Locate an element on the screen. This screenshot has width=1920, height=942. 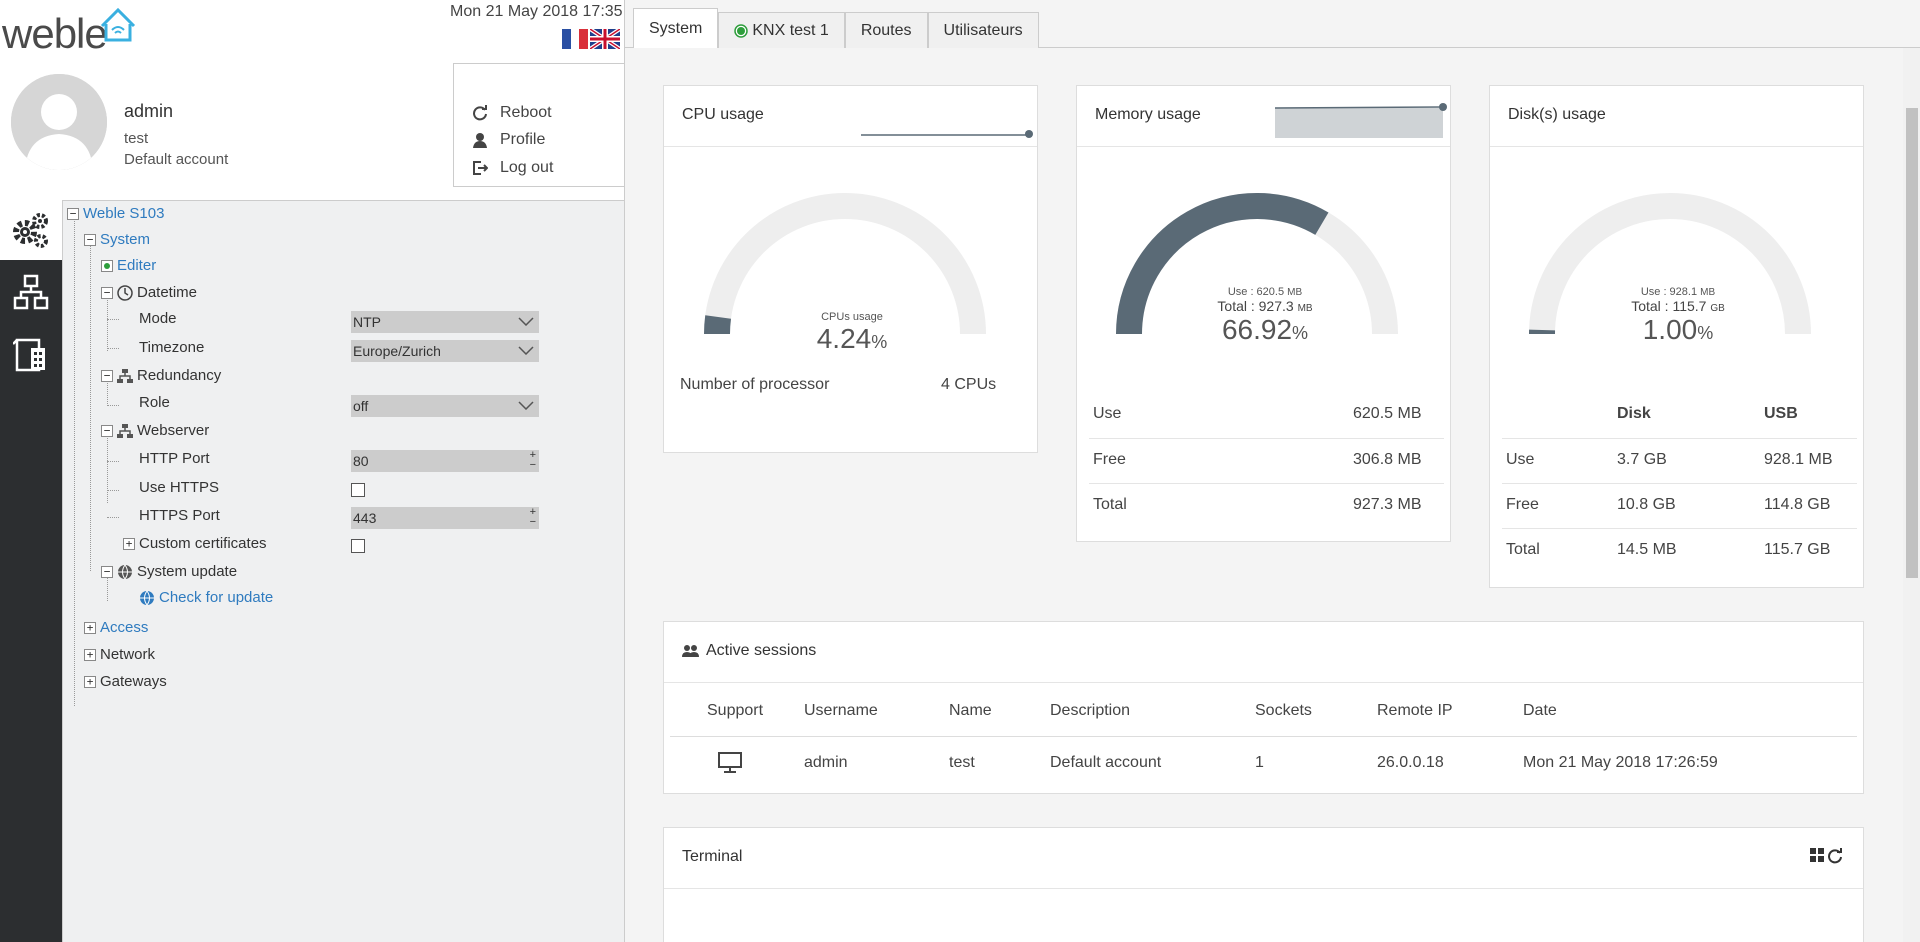
gauge-track is located at coordinates (845, 264).